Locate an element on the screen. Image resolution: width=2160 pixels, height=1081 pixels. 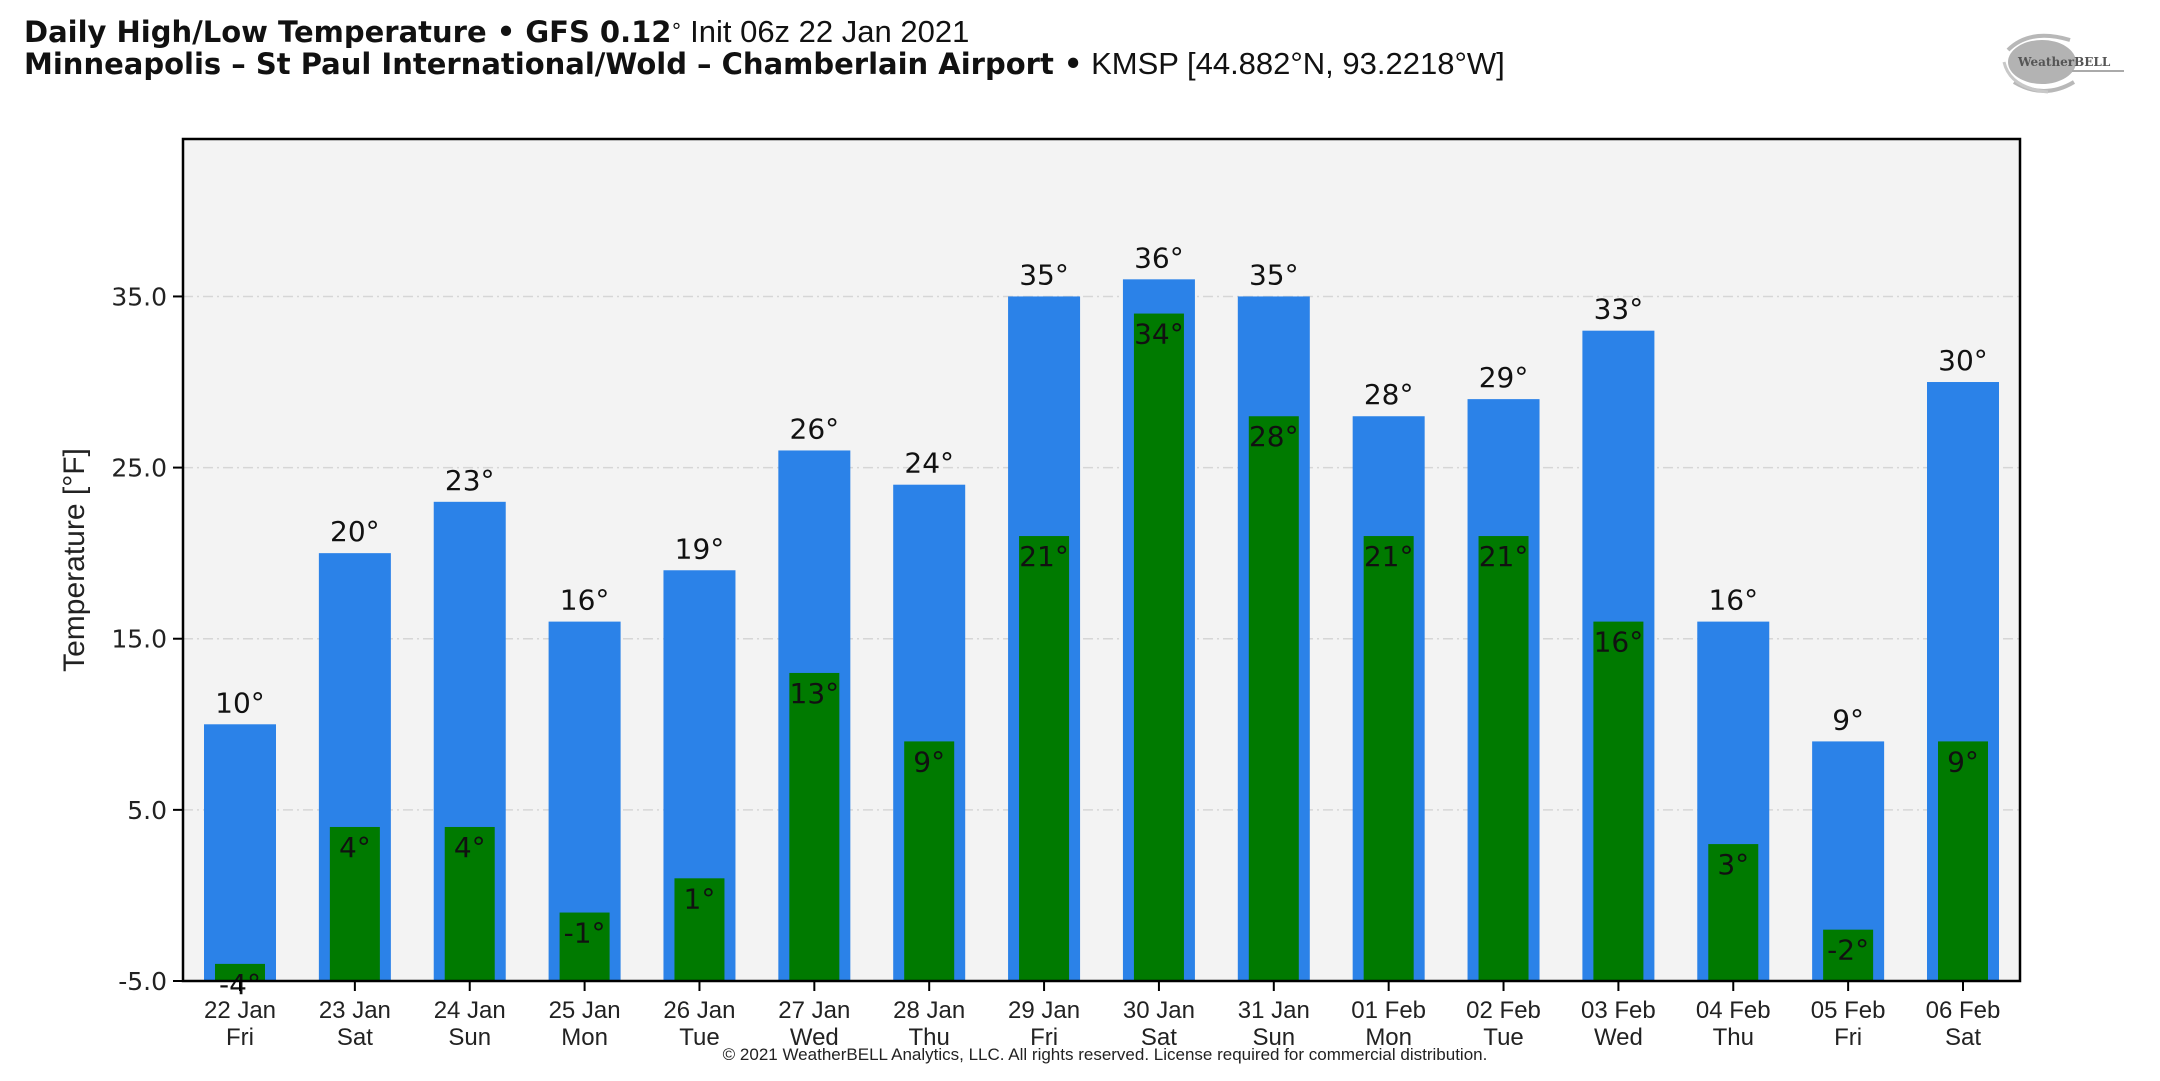
weatherbell-logo: WeatherBELL is located at coordinates (2065, 63).